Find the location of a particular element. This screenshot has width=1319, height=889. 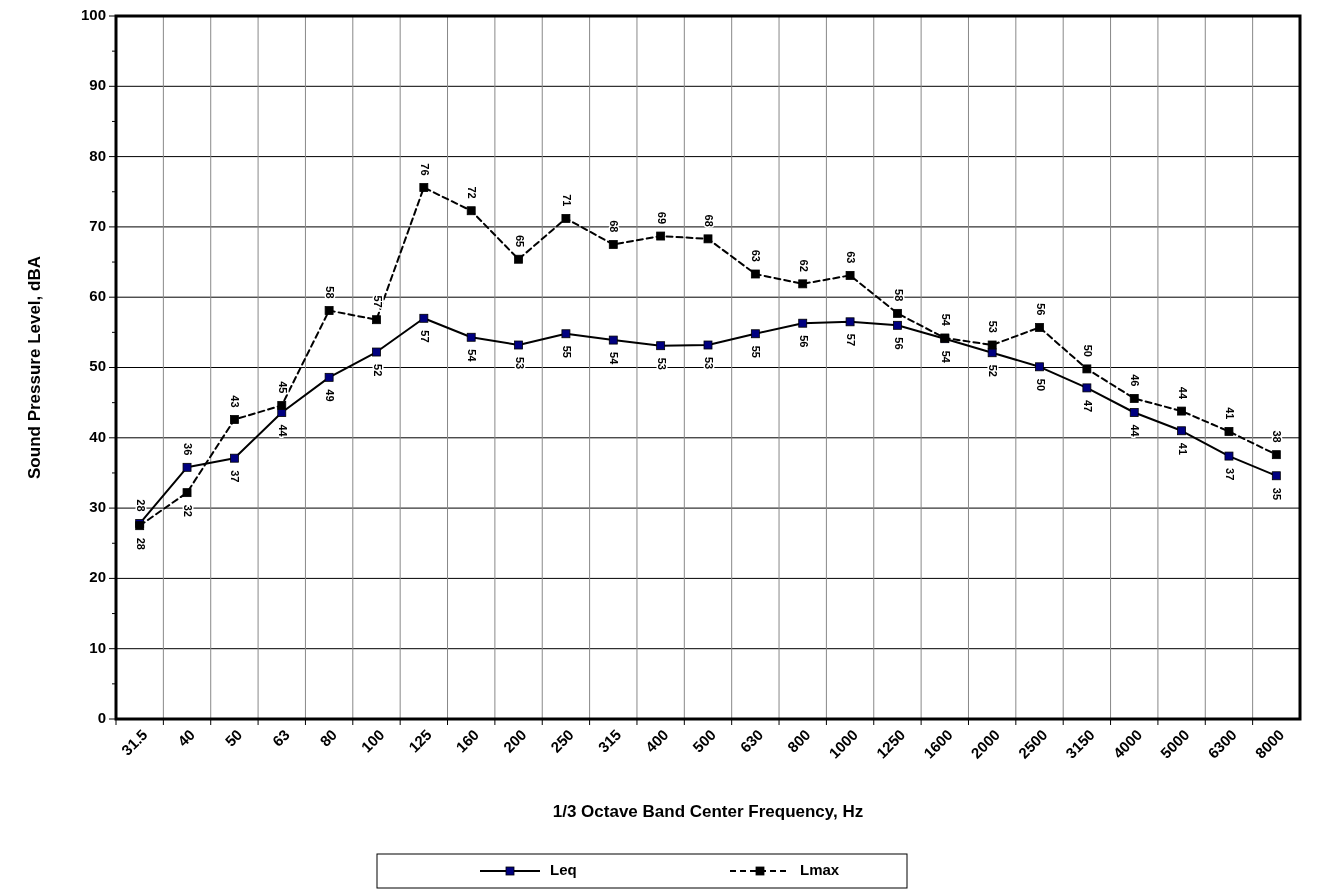

x-tick-label: 800 is located at coordinates (798, 740).